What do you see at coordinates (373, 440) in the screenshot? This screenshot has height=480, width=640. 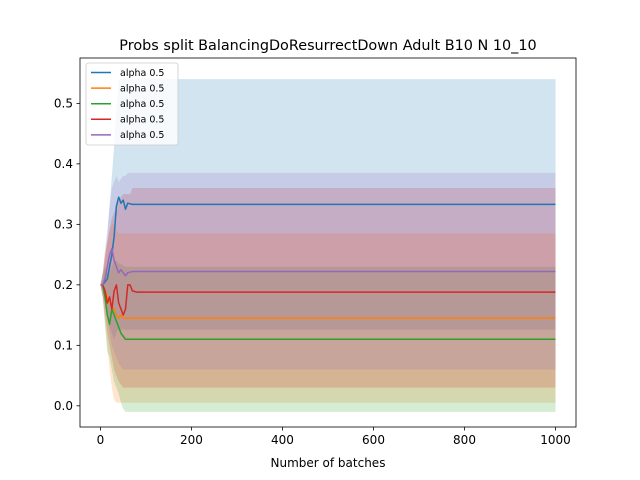 I see `x-tick-label: 600` at bounding box center [373, 440].